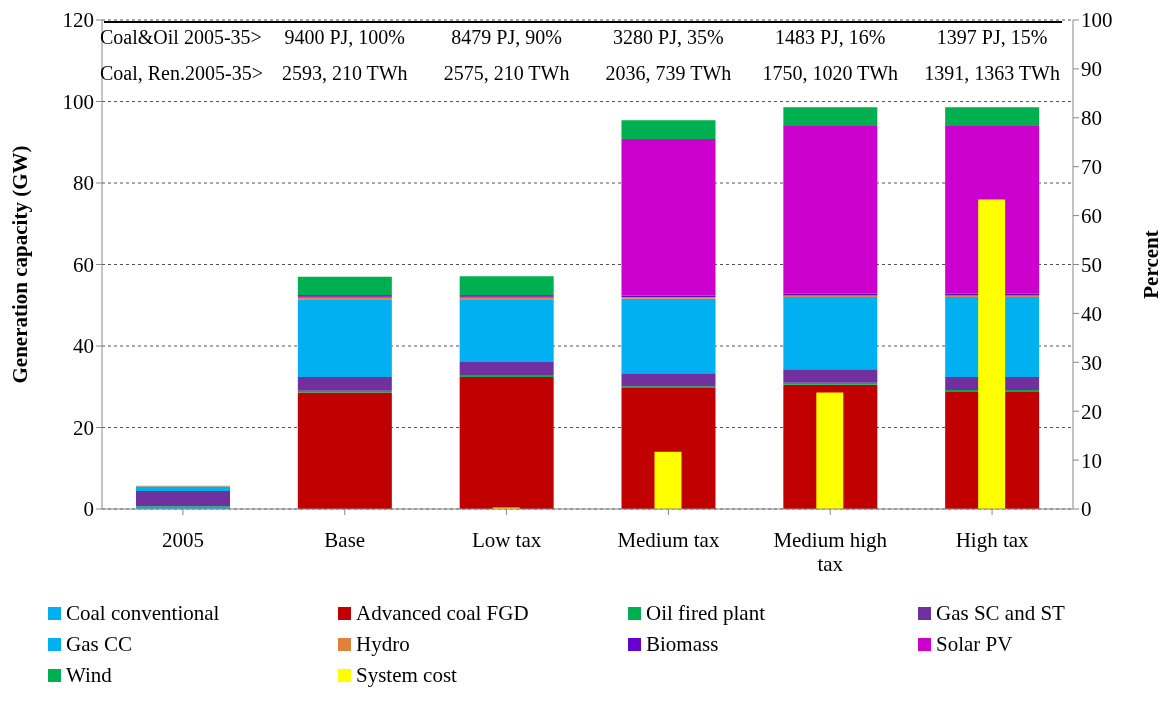 The width and height of the screenshot is (1171, 702). What do you see at coordinates (78, 20) in the screenshot?
I see `y-tick-label: 120` at bounding box center [78, 20].